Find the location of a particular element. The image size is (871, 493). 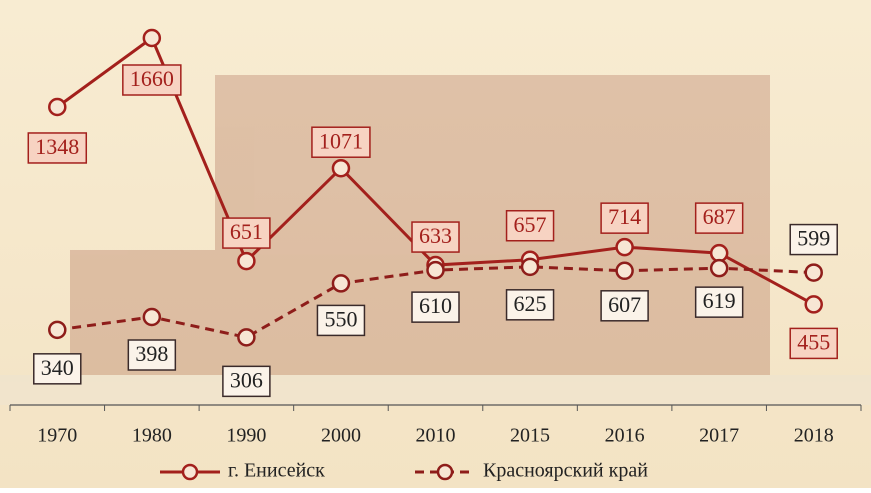

legend-label: г. Енисейск is located at coordinates (276, 471).